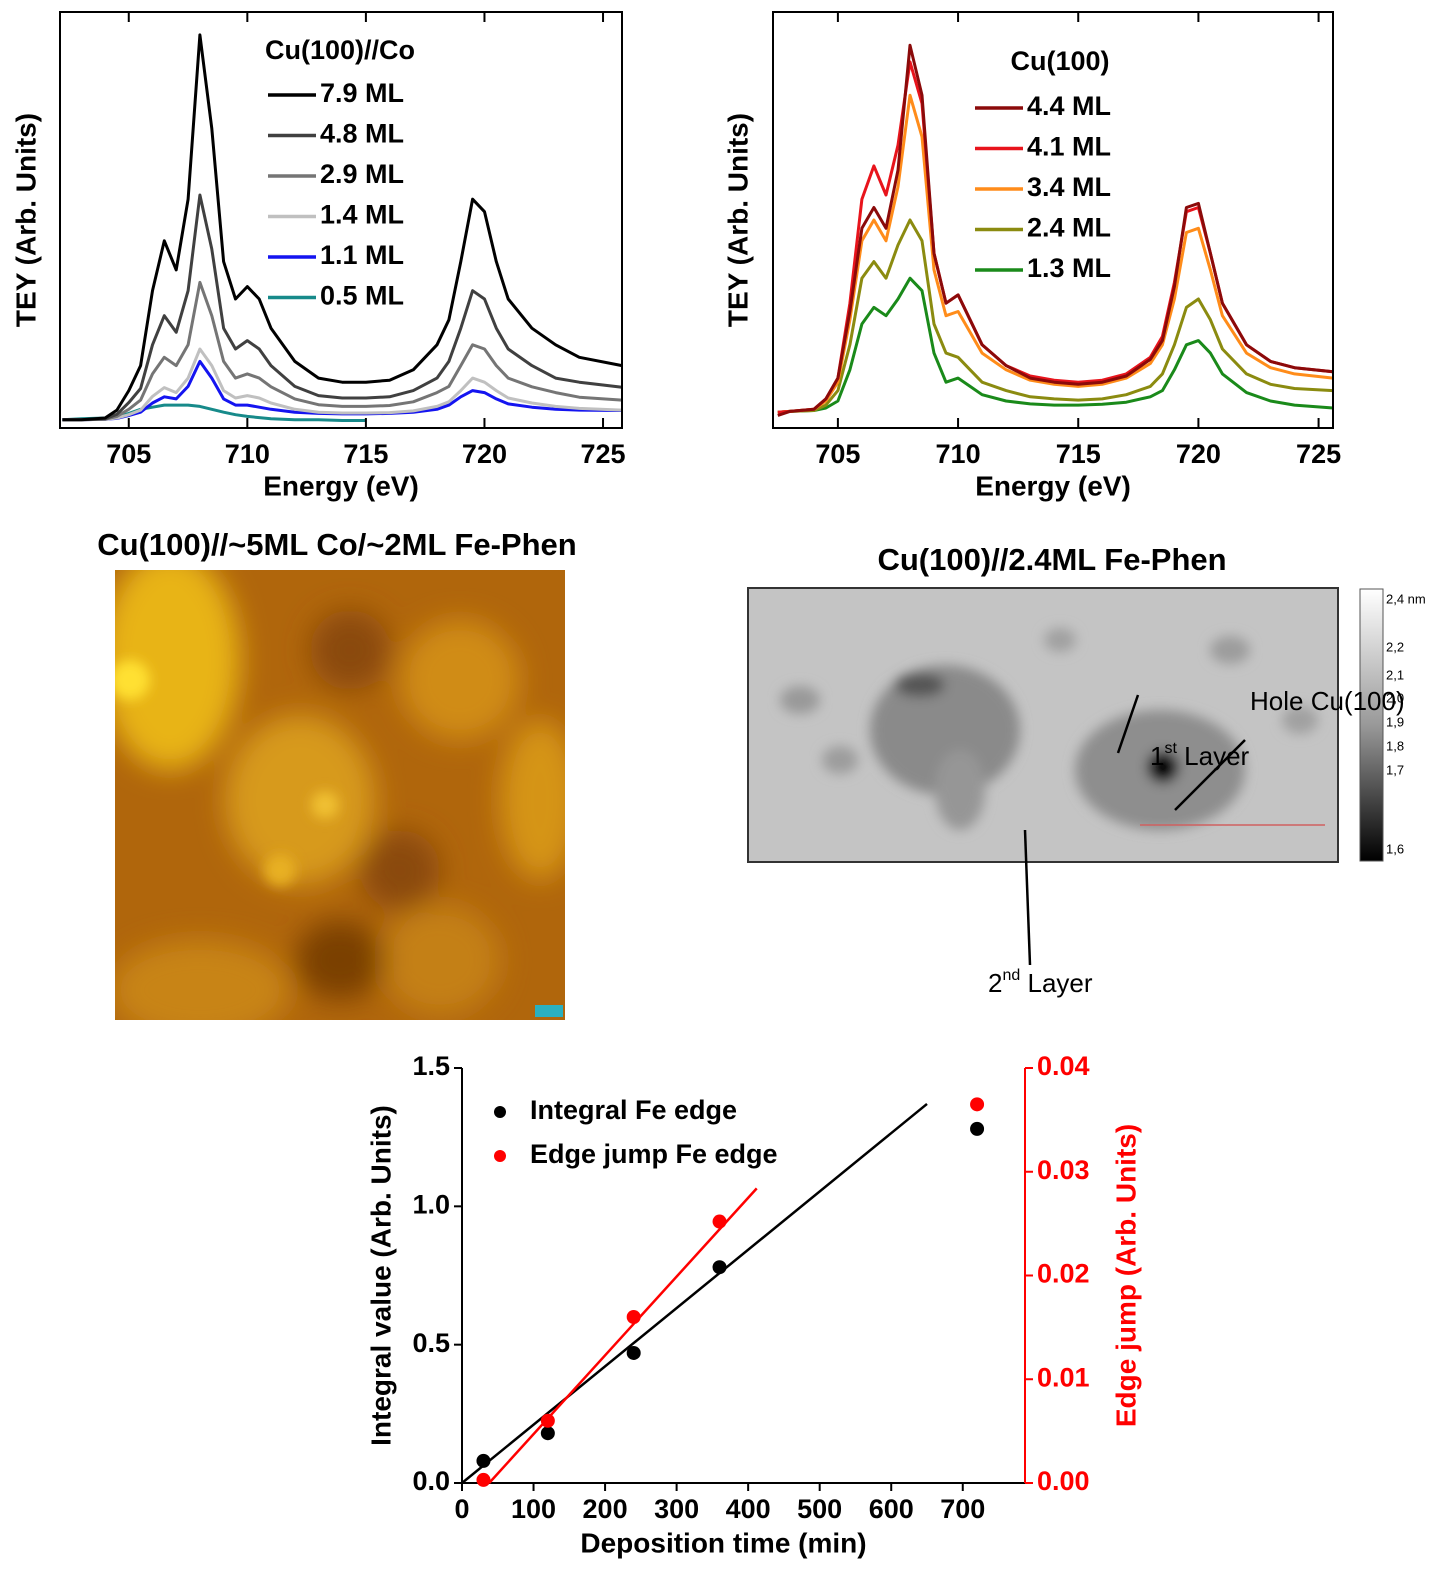 This screenshot has height=1585, width=1453. Describe the element at coordinates (1059, 61) in the screenshot. I see `legend-title: Cu(100)` at that location.